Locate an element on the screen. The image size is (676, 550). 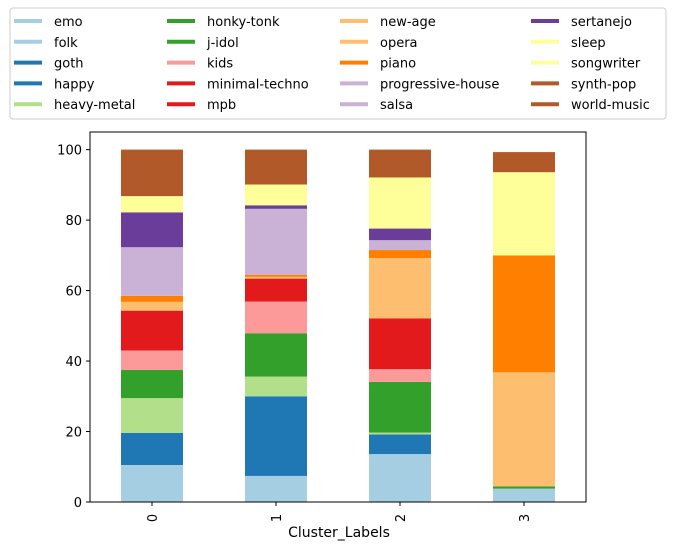
legend-label-progressive-house: progressive-house is located at coordinates (439, 84).